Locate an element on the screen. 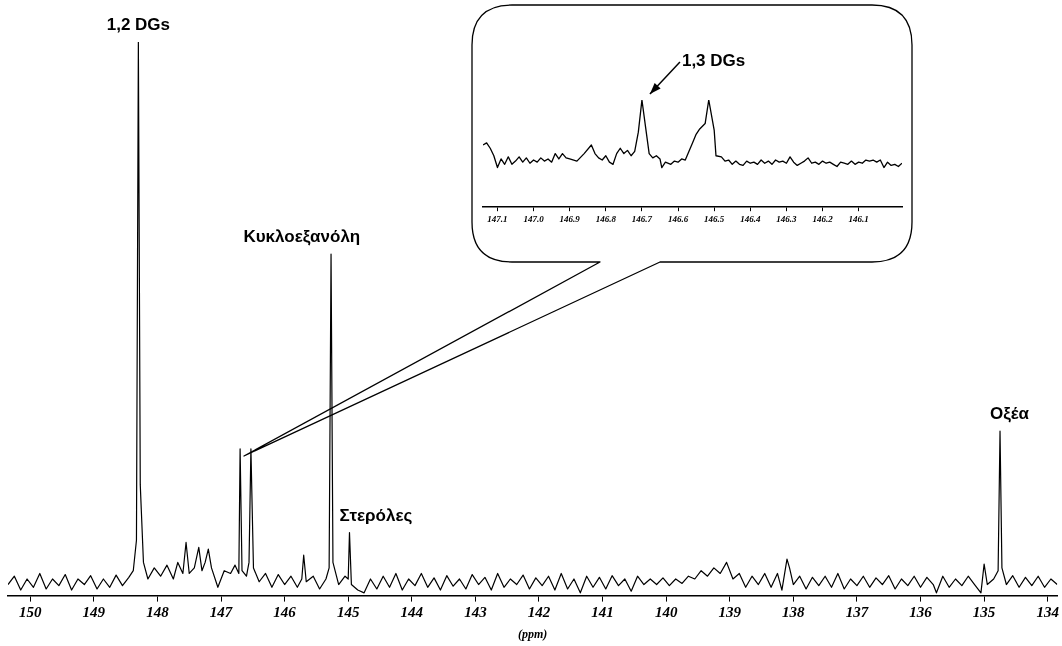 The image size is (1062, 646). x-tick-label: 147.1 is located at coordinates (497, 218).